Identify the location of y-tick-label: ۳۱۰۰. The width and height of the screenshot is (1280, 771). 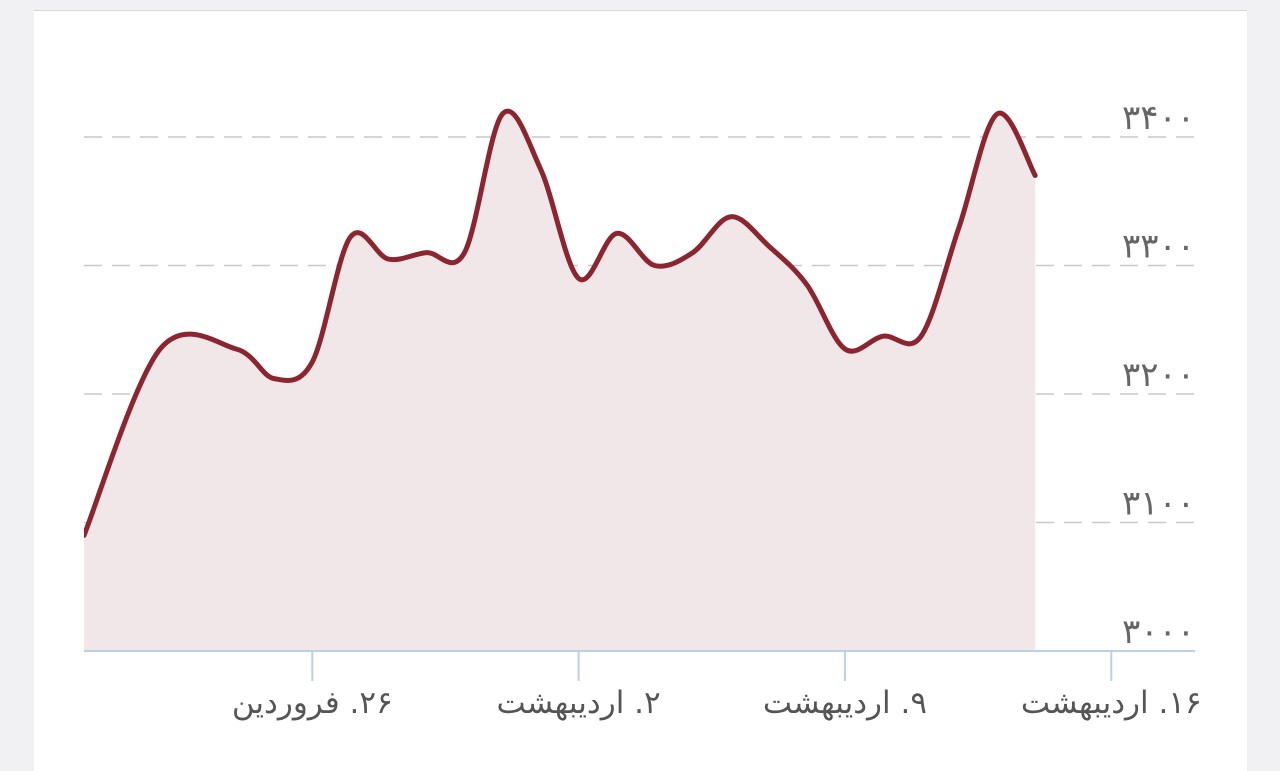
(1158, 504).